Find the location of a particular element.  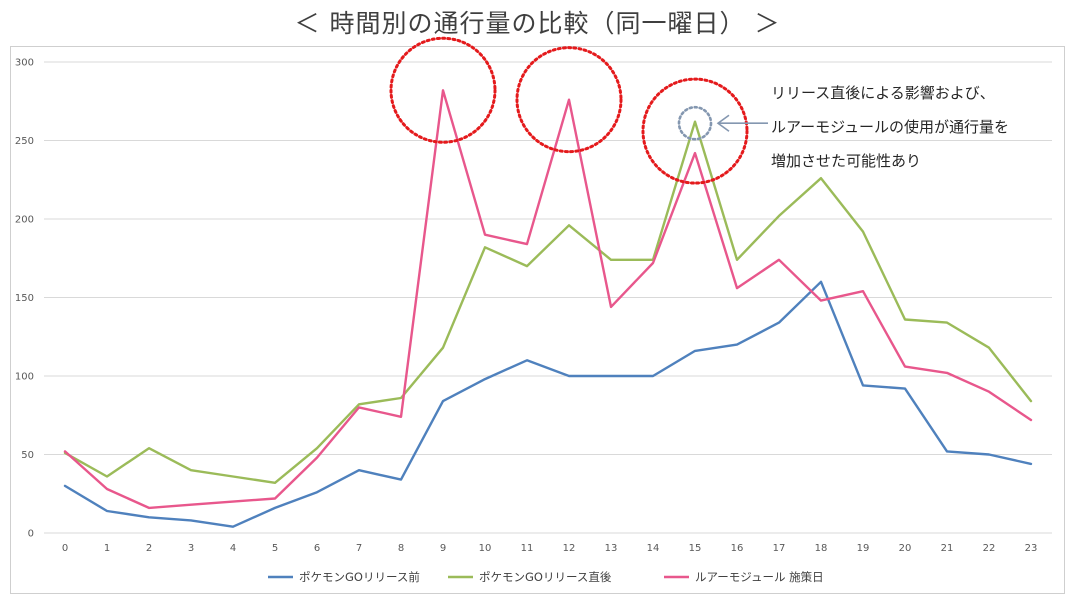

x-tick-label: 15 is located at coordinates (695, 548).